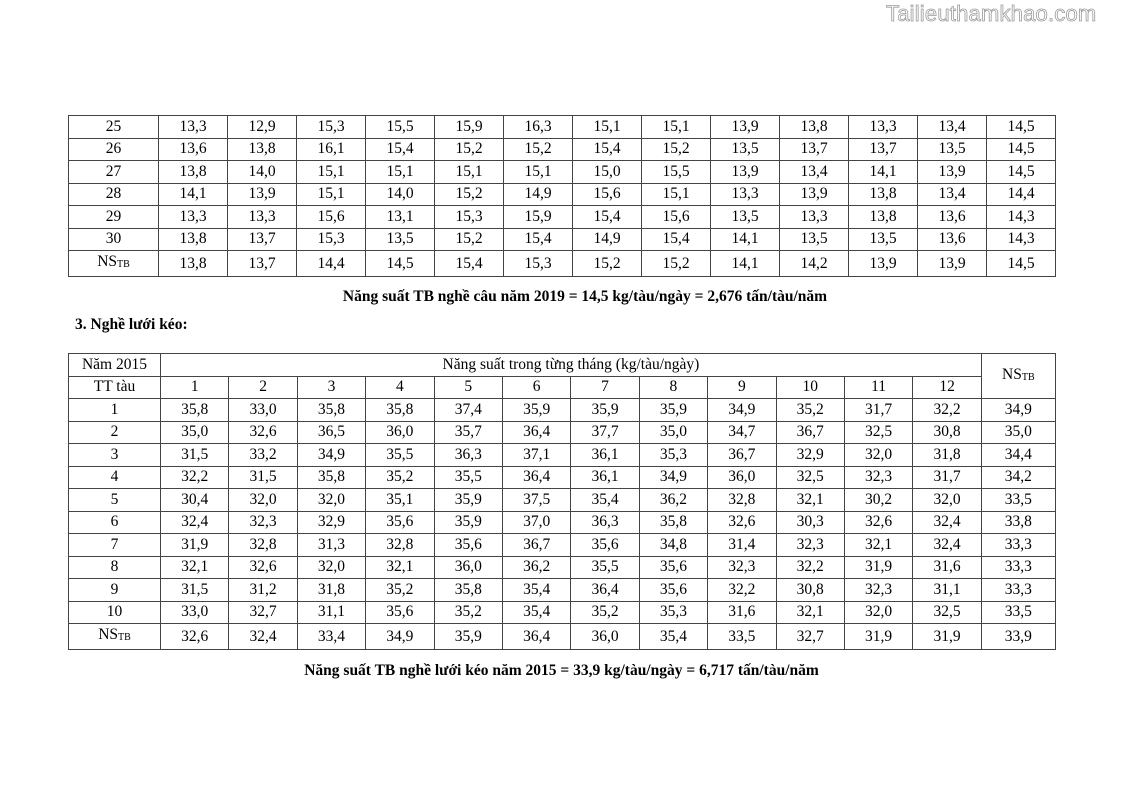 Image resolution: width=1123 pixels, height=794 pixels. I want to click on value-cell: 32,2, so click(810, 567).